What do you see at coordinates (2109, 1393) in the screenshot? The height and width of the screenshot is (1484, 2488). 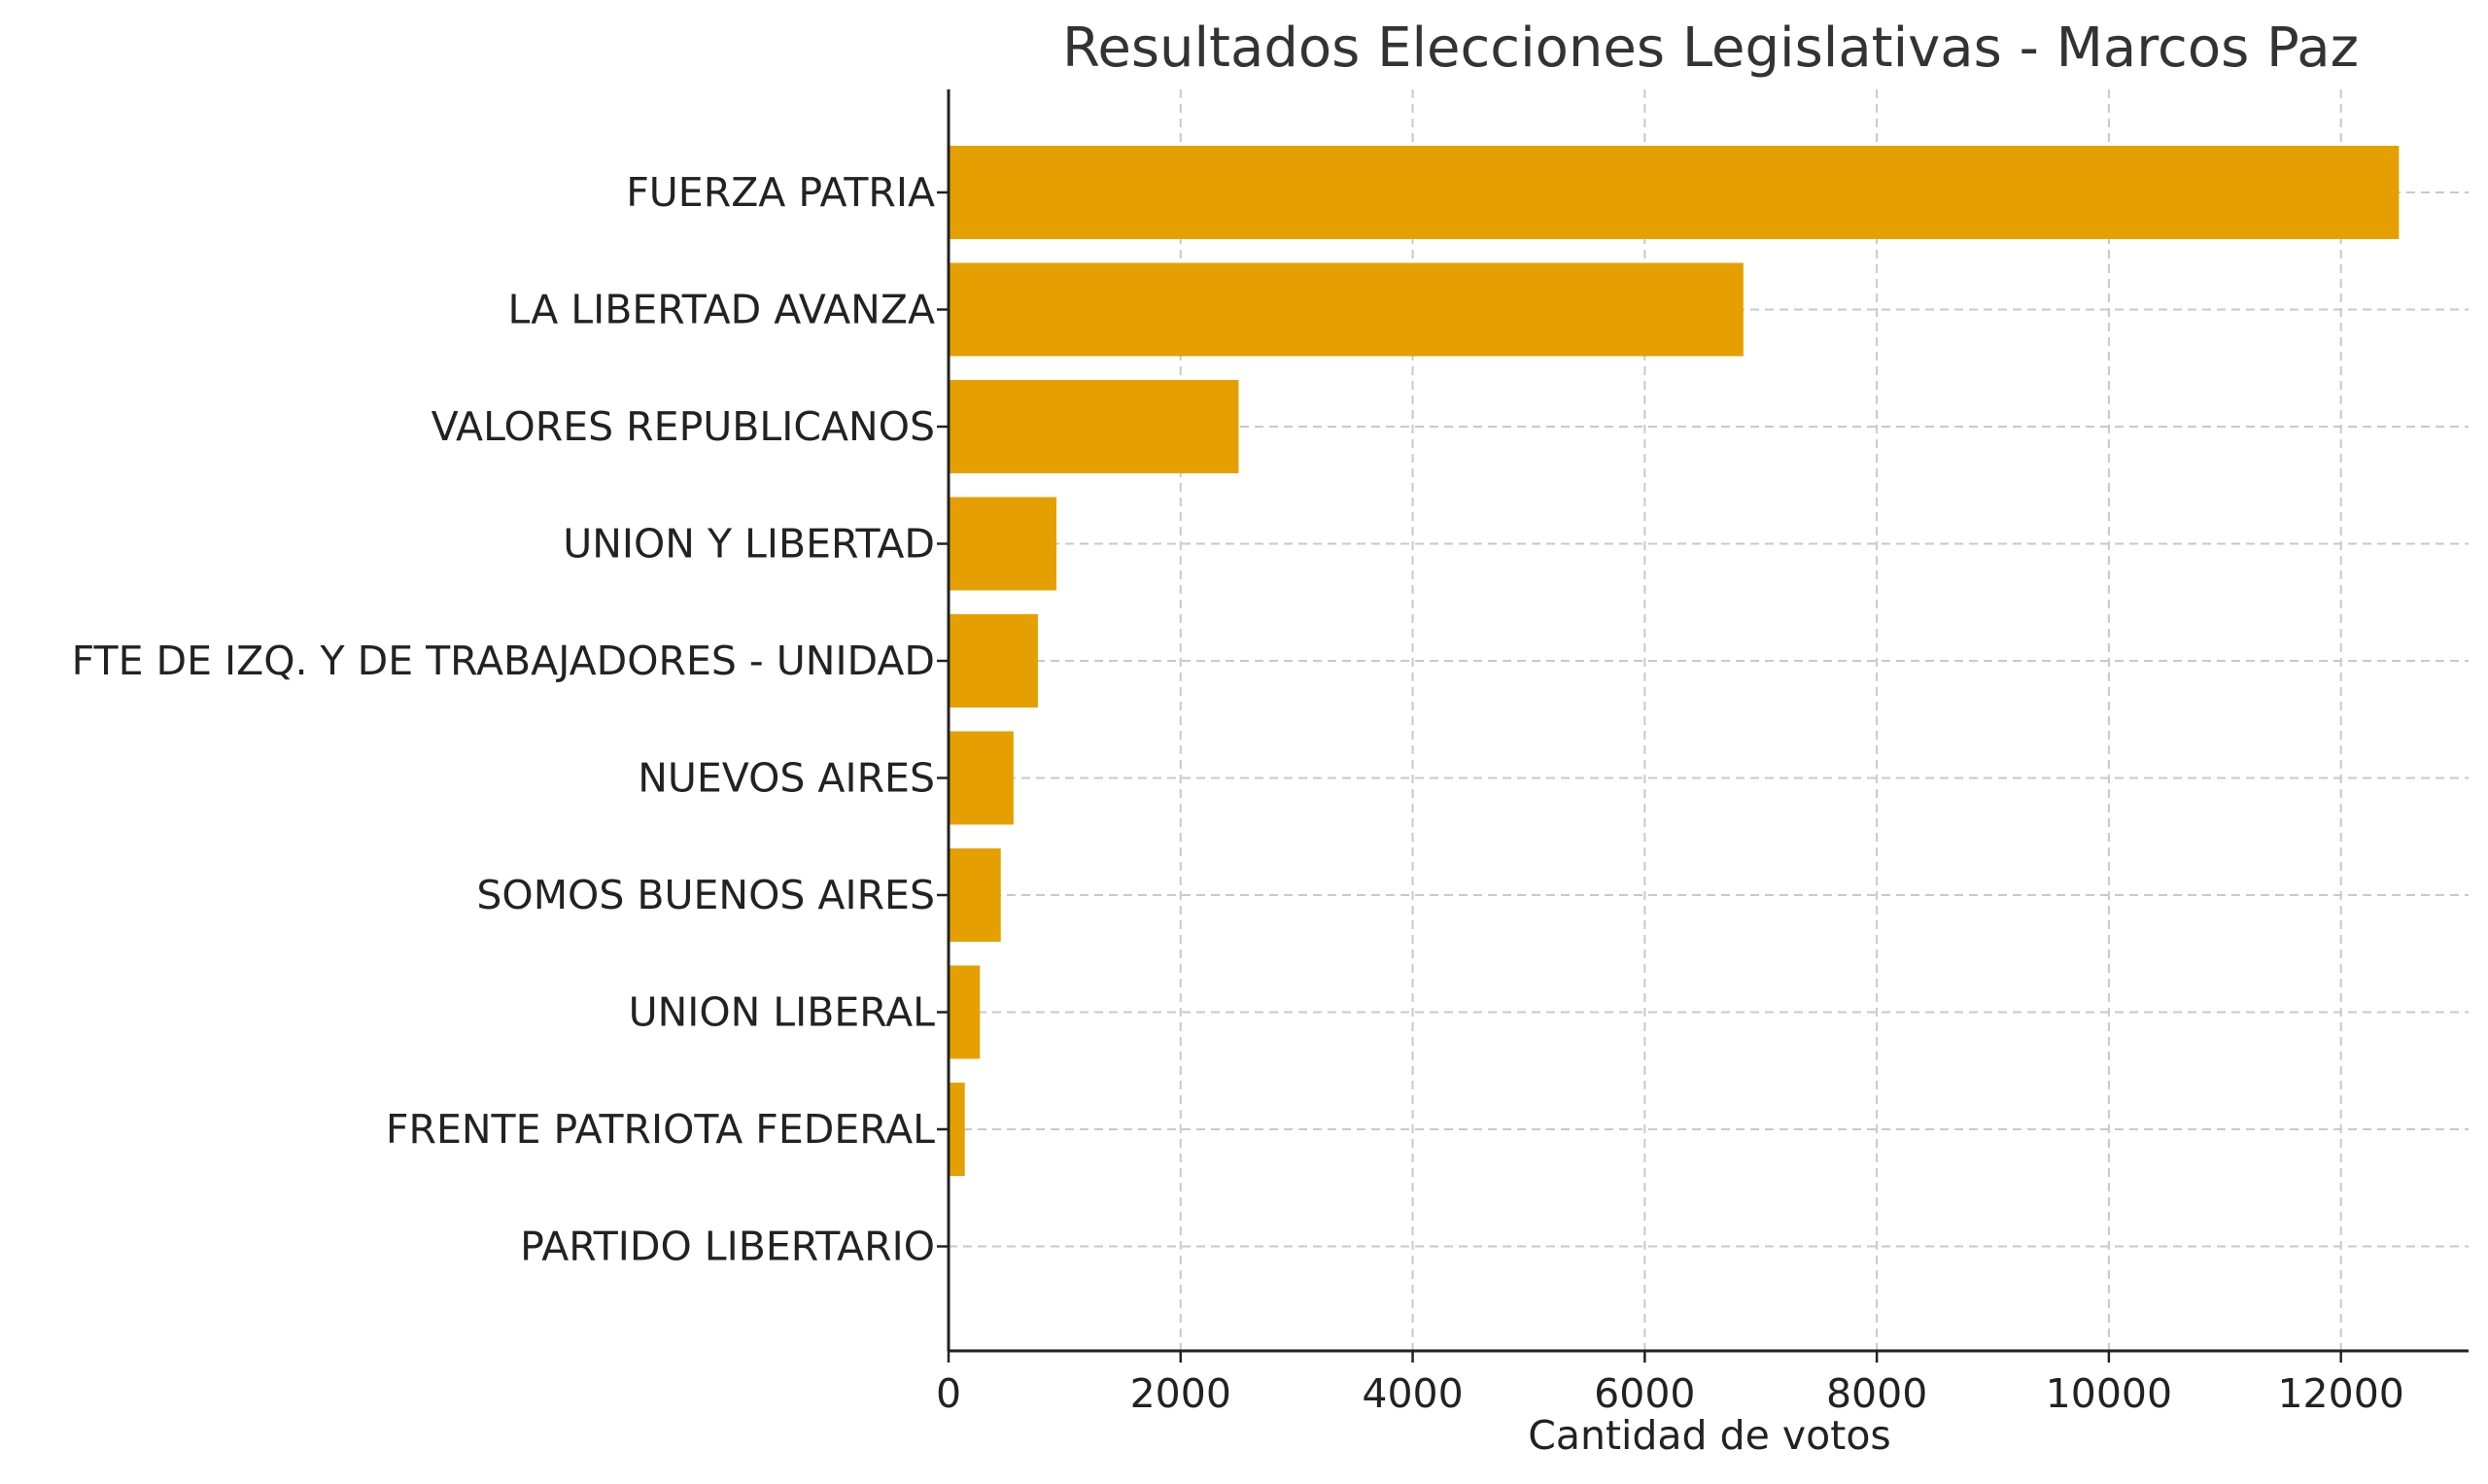 I see `x-tick-label: 10000` at bounding box center [2109, 1393].